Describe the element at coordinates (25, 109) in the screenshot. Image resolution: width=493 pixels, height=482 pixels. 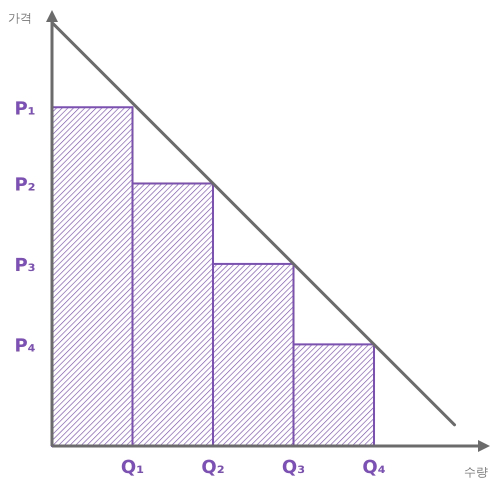
I see `text: P₁` at that location.